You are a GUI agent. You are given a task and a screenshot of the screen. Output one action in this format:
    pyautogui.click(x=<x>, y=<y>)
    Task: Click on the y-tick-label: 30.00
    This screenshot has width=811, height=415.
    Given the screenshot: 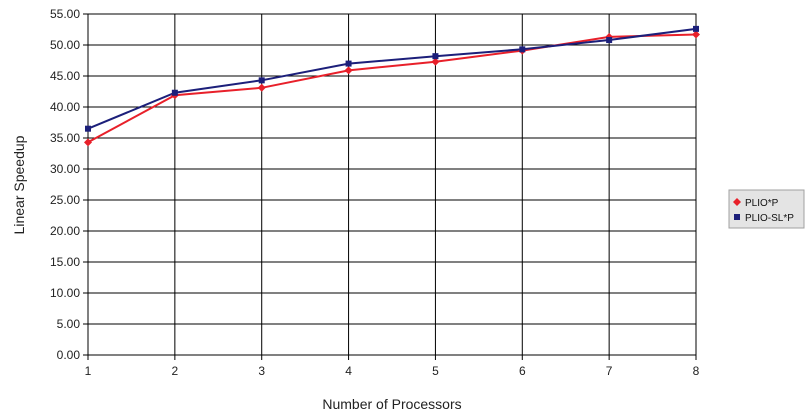 What is the action you would take?
    pyautogui.click(x=65, y=169)
    